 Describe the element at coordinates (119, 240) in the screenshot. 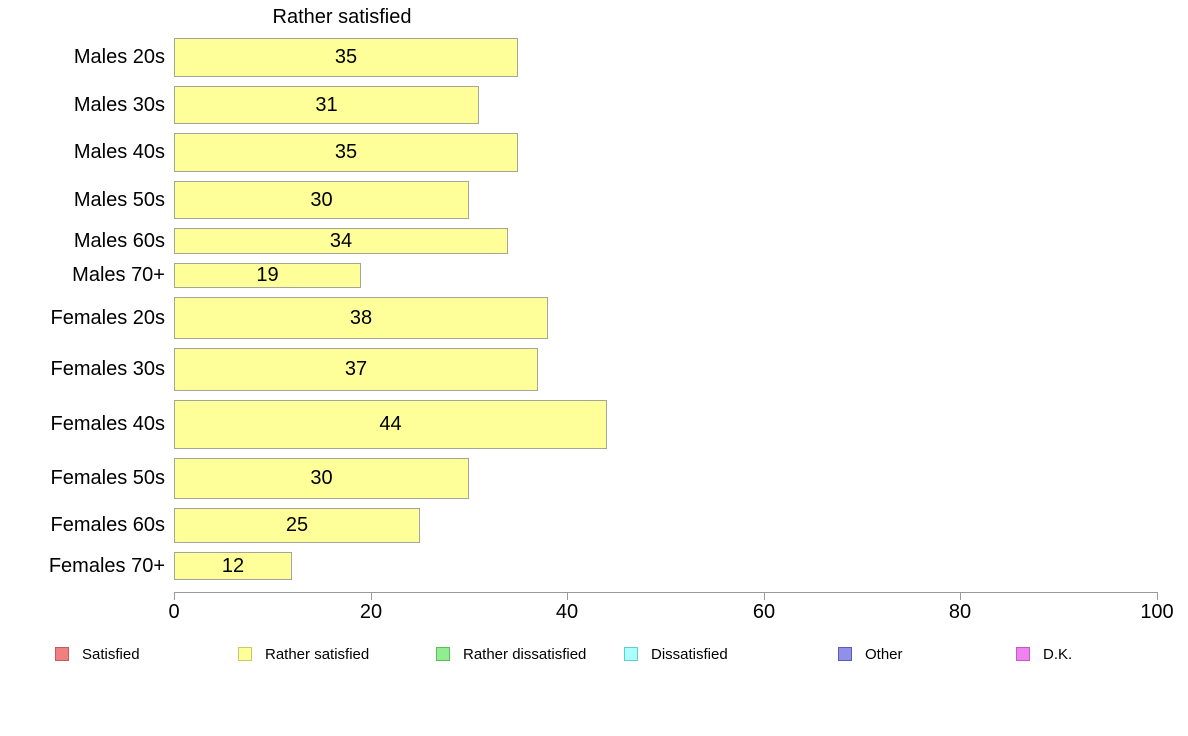

I see `category-label: Males 60s` at that location.